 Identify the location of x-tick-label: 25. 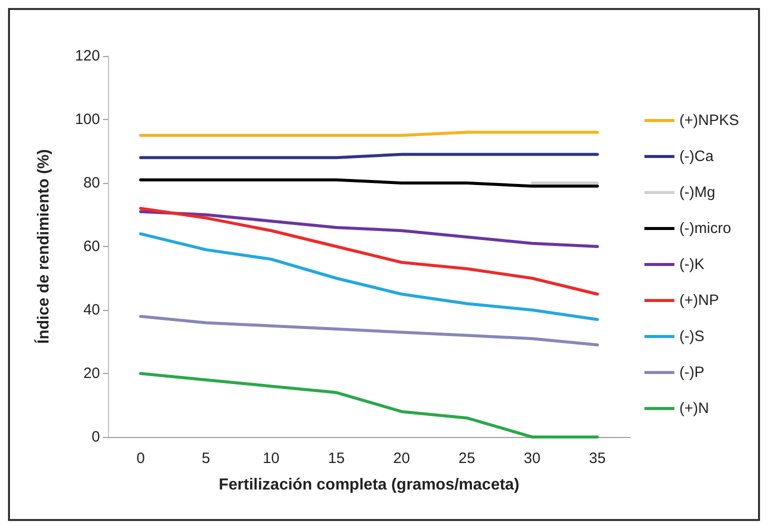
(467, 458).